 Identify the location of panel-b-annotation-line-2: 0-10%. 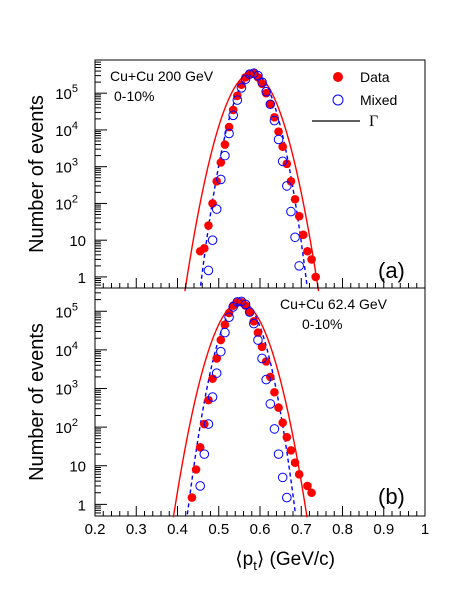
(322, 324).